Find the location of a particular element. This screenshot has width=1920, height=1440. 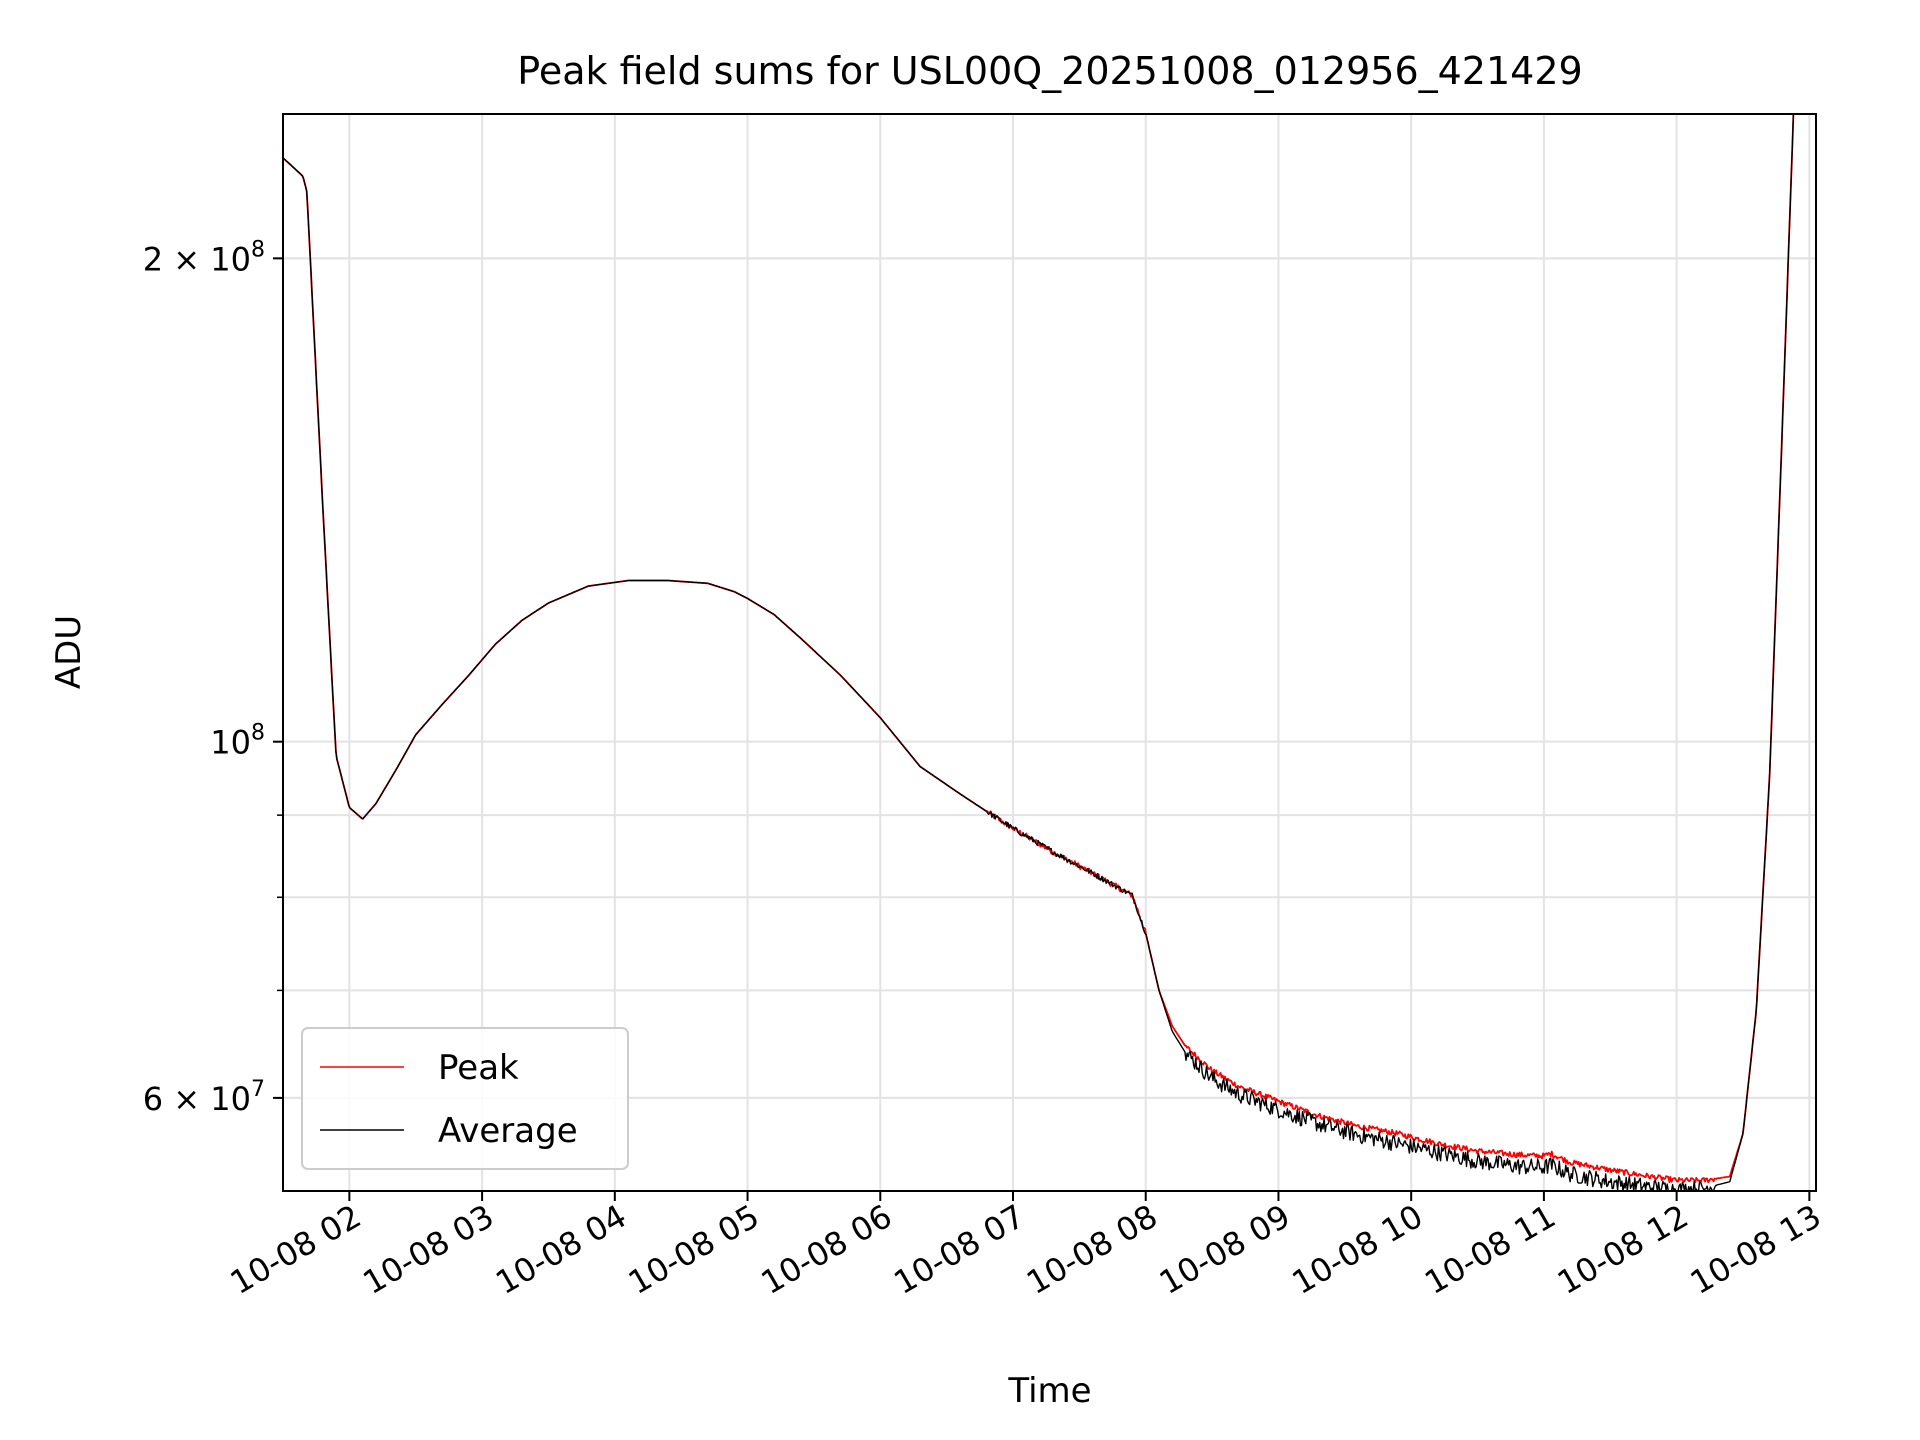

y-tick-label: 108 is located at coordinates (237, 741).